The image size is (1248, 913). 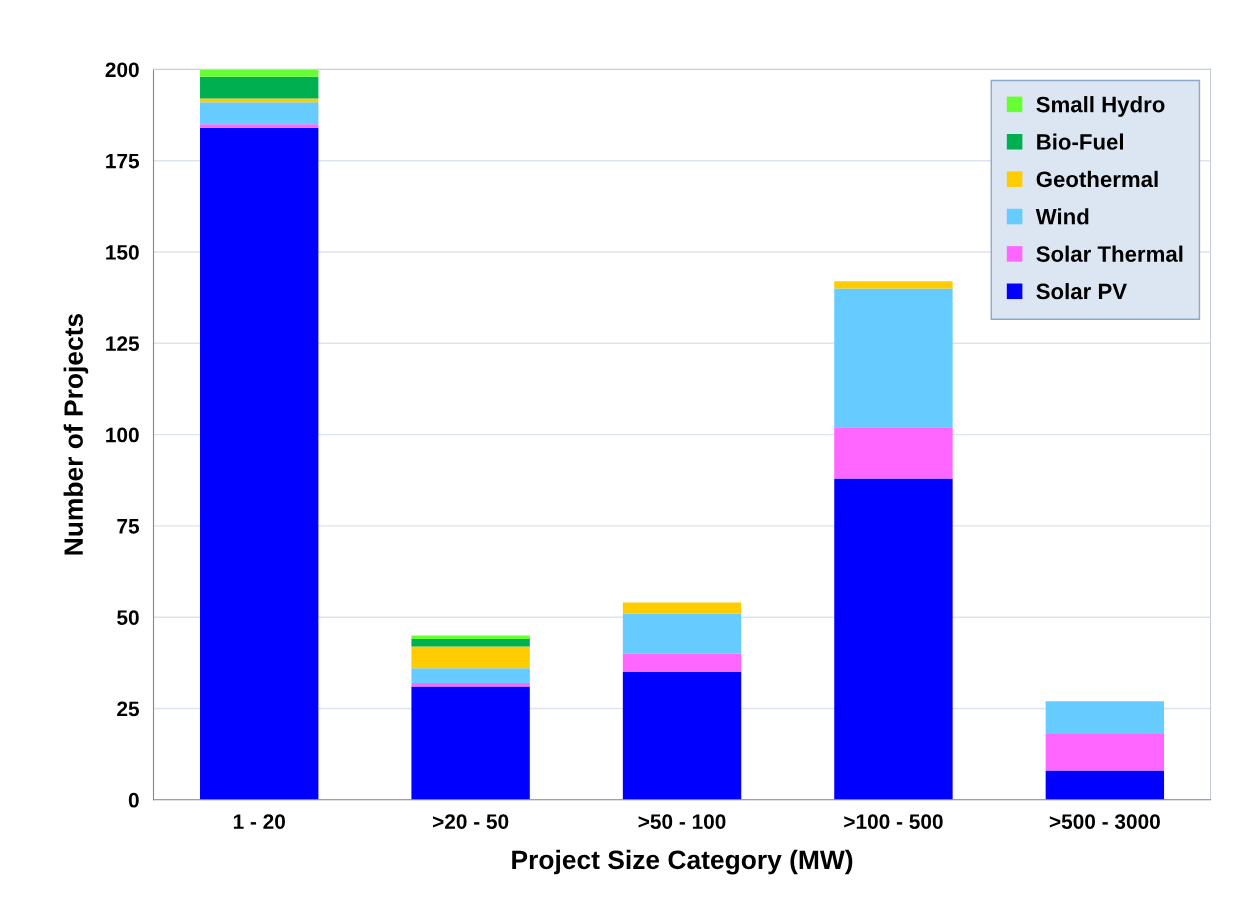 I want to click on x-tick-label: >20 - 50, so click(x=470, y=821).